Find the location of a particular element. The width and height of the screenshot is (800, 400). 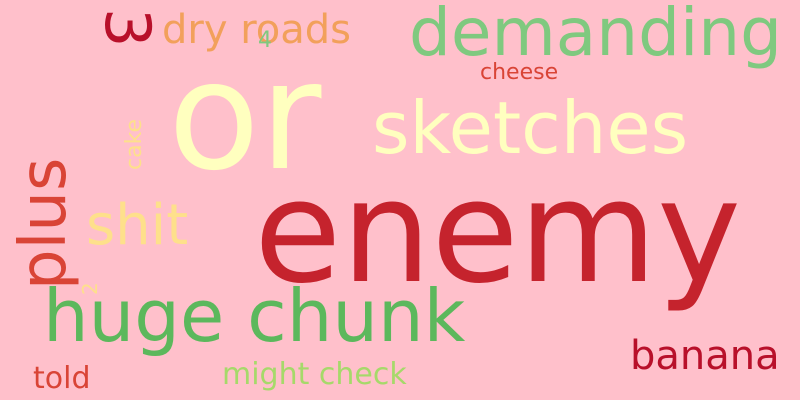

word-3: 3 is located at coordinates (127, 28).